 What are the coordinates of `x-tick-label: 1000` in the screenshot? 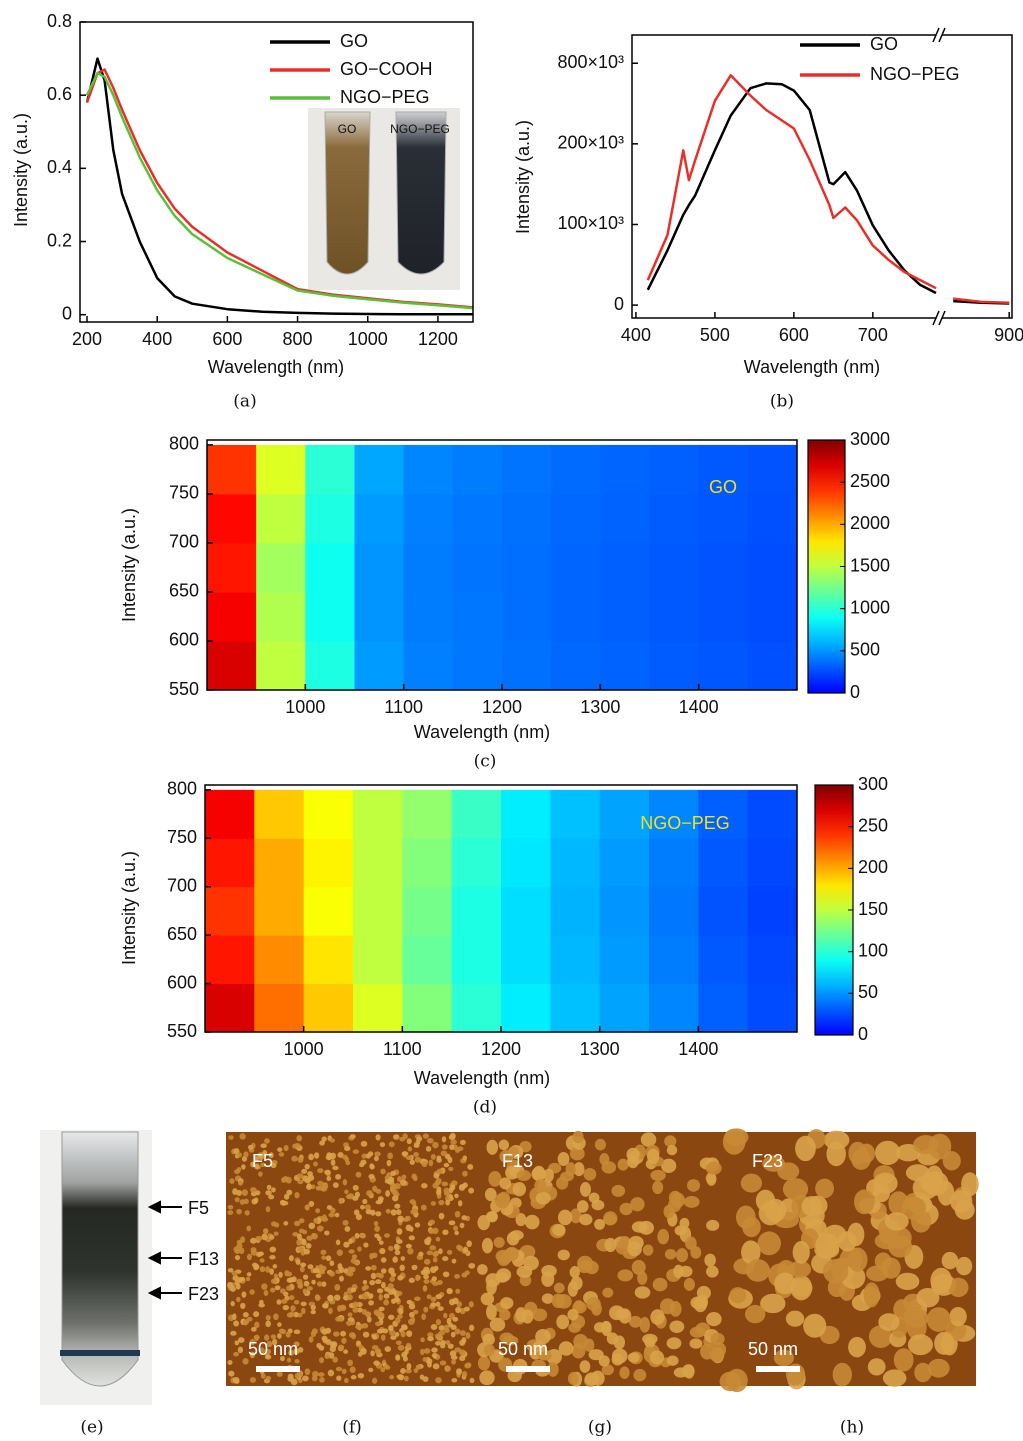 It's located at (368, 339).